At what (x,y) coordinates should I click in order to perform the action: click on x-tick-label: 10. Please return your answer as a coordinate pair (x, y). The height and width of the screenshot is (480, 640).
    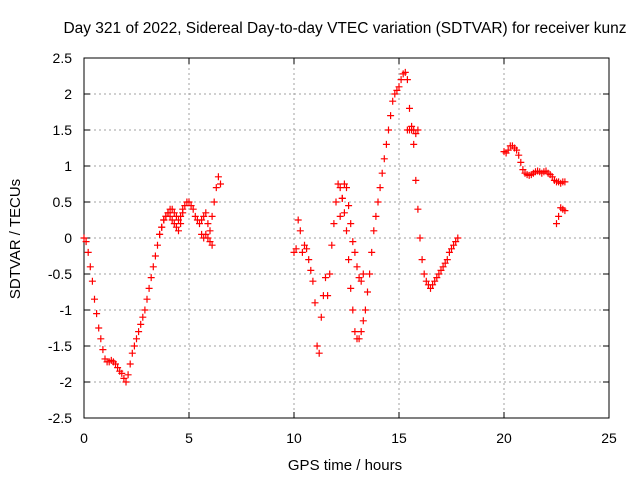
    Looking at the image, I should click on (294, 438).